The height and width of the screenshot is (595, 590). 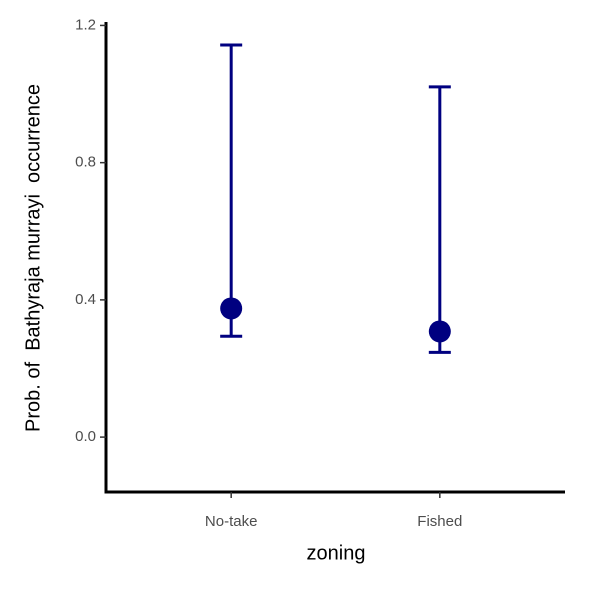 I want to click on y-tick-label: 0.8, so click(x=85, y=162).